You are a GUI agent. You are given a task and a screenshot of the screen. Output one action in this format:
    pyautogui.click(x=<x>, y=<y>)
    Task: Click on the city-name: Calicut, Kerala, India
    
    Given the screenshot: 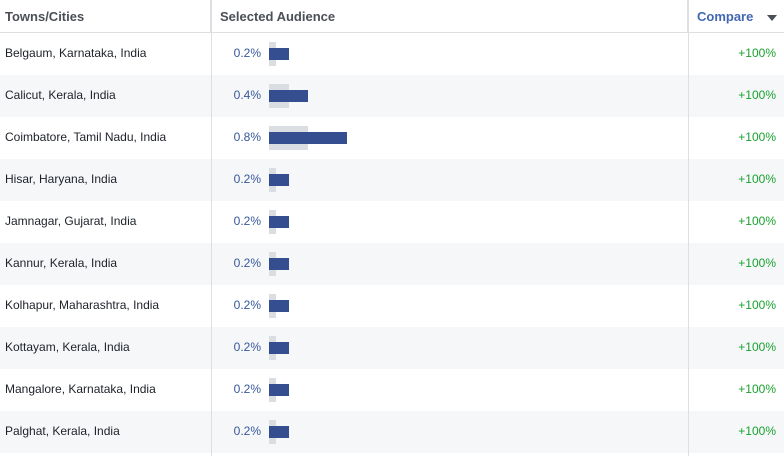 What is the action you would take?
    pyautogui.click(x=60, y=95)
    